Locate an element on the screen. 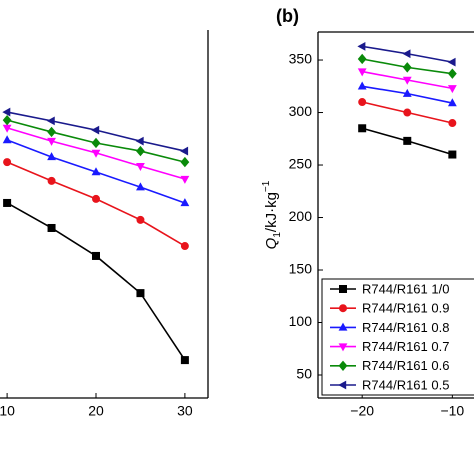  y-label-part: /kJ·kg is located at coordinates (271, 212).